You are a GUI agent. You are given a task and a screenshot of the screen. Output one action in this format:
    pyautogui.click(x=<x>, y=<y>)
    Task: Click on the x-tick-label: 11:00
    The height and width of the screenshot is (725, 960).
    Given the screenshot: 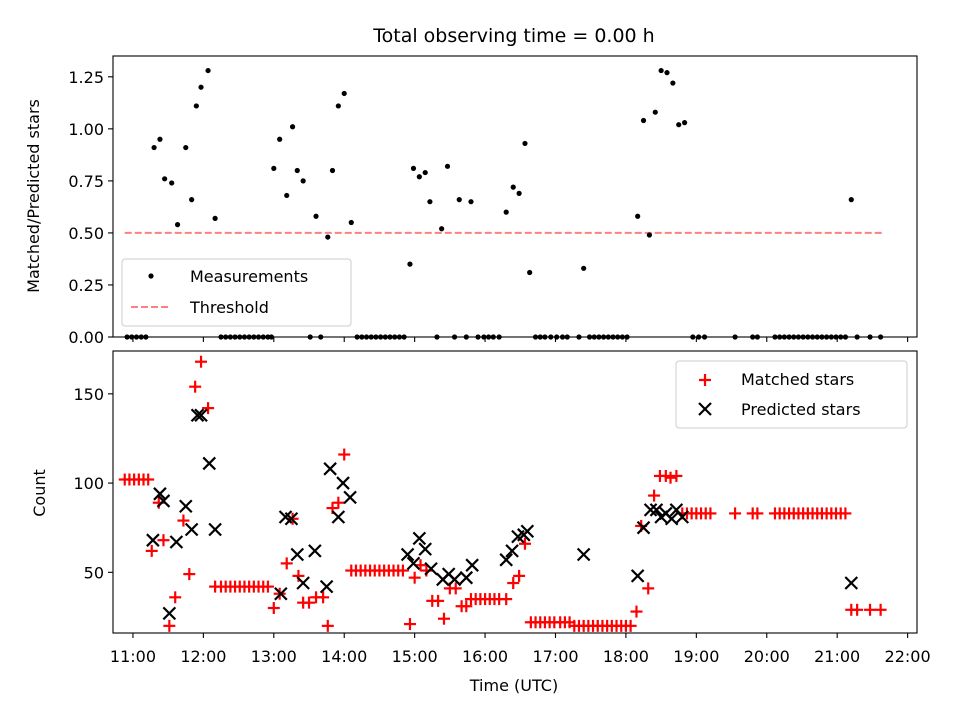 What is the action you would take?
    pyautogui.click(x=133, y=656)
    